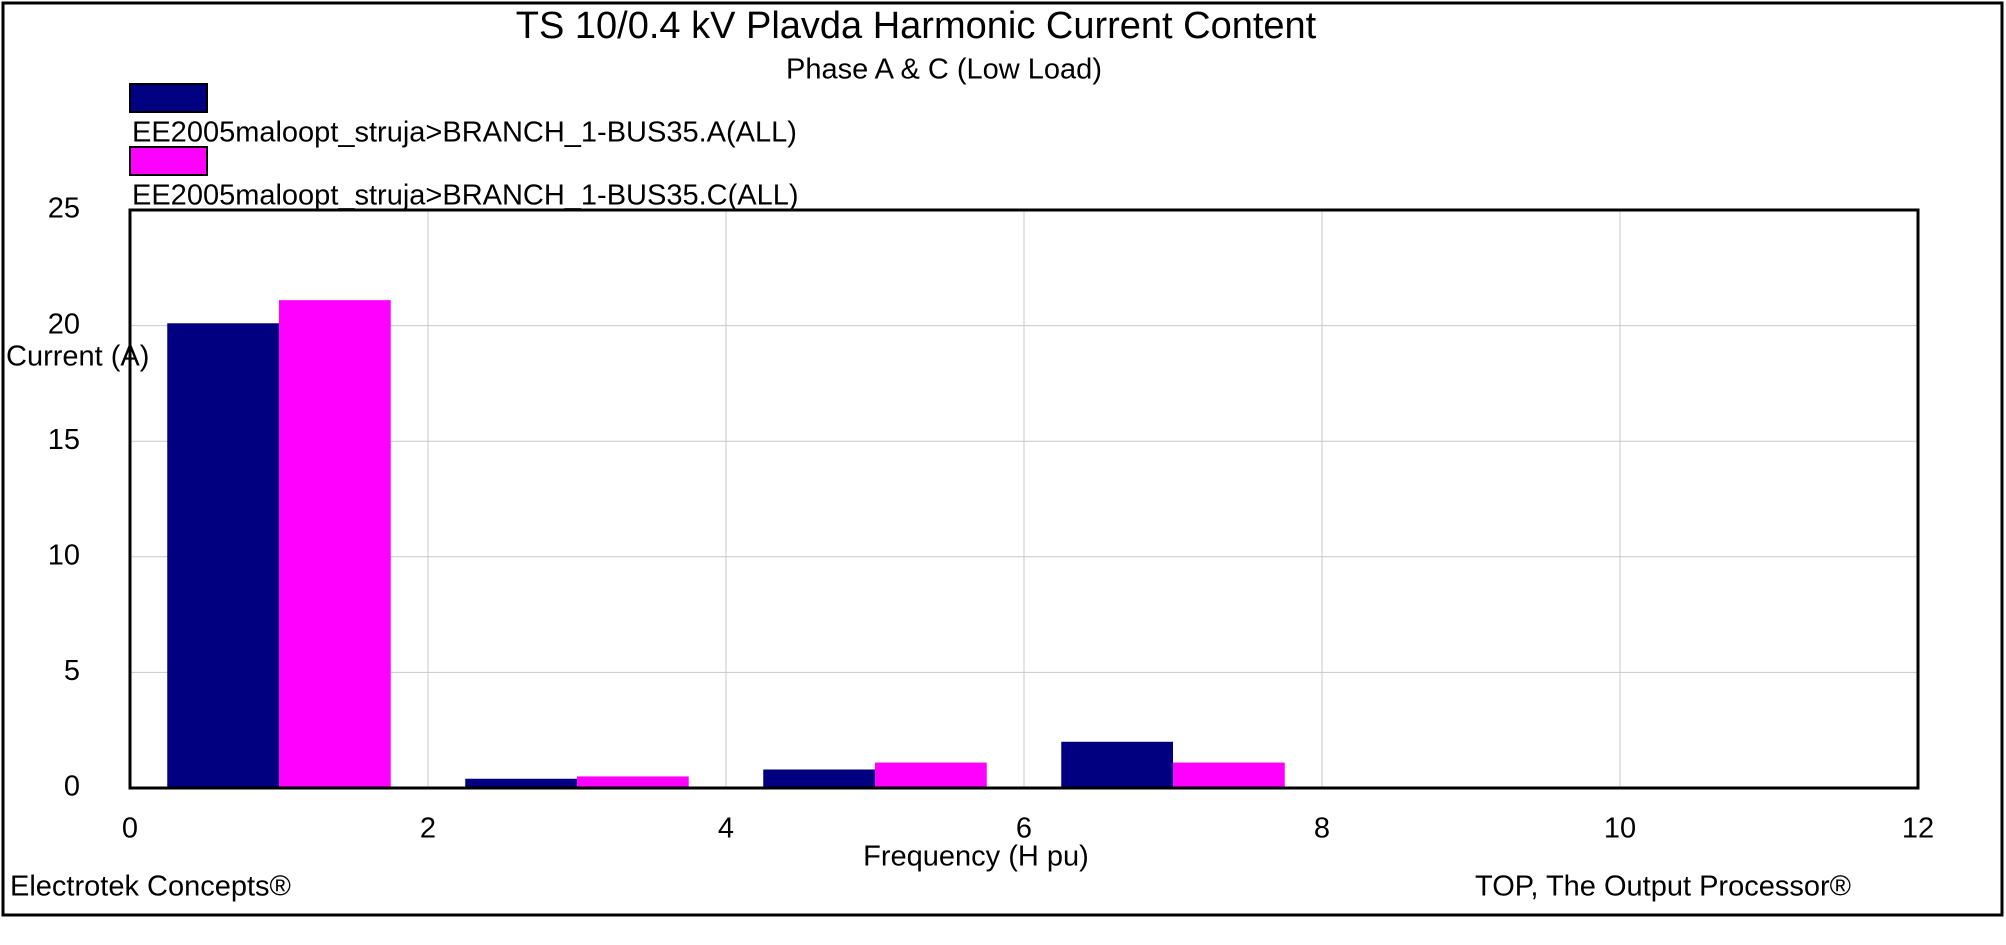 This screenshot has width=2006, height=945. What do you see at coordinates (64, 555) in the screenshot?
I see `y-tick-label: 10` at bounding box center [64, 555].